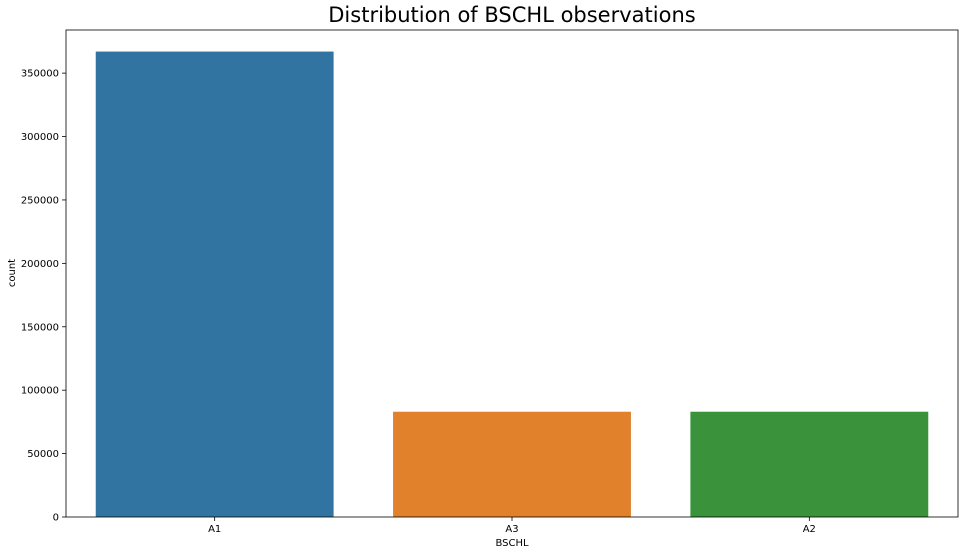 The height and width of the screenshot is (555, 965). Describe the element at coordinates (12, 273) in the screenshot. I see `y-axis-label: count` at that location.